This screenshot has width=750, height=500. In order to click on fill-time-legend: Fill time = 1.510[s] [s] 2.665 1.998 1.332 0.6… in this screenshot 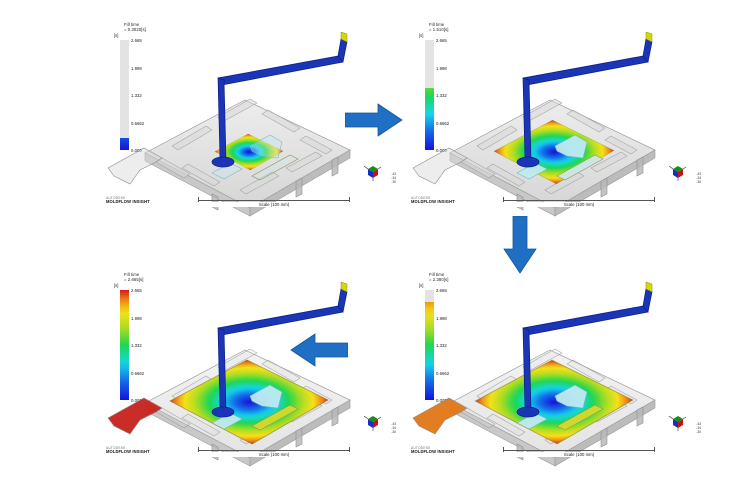, I will do `click(444, 102)`.